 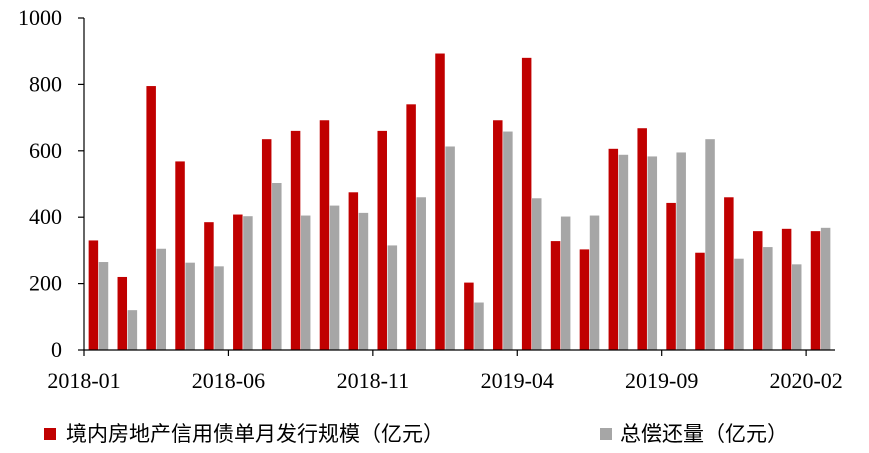 I want to click on y-tick-label: 400, so click(x=45, y=216).